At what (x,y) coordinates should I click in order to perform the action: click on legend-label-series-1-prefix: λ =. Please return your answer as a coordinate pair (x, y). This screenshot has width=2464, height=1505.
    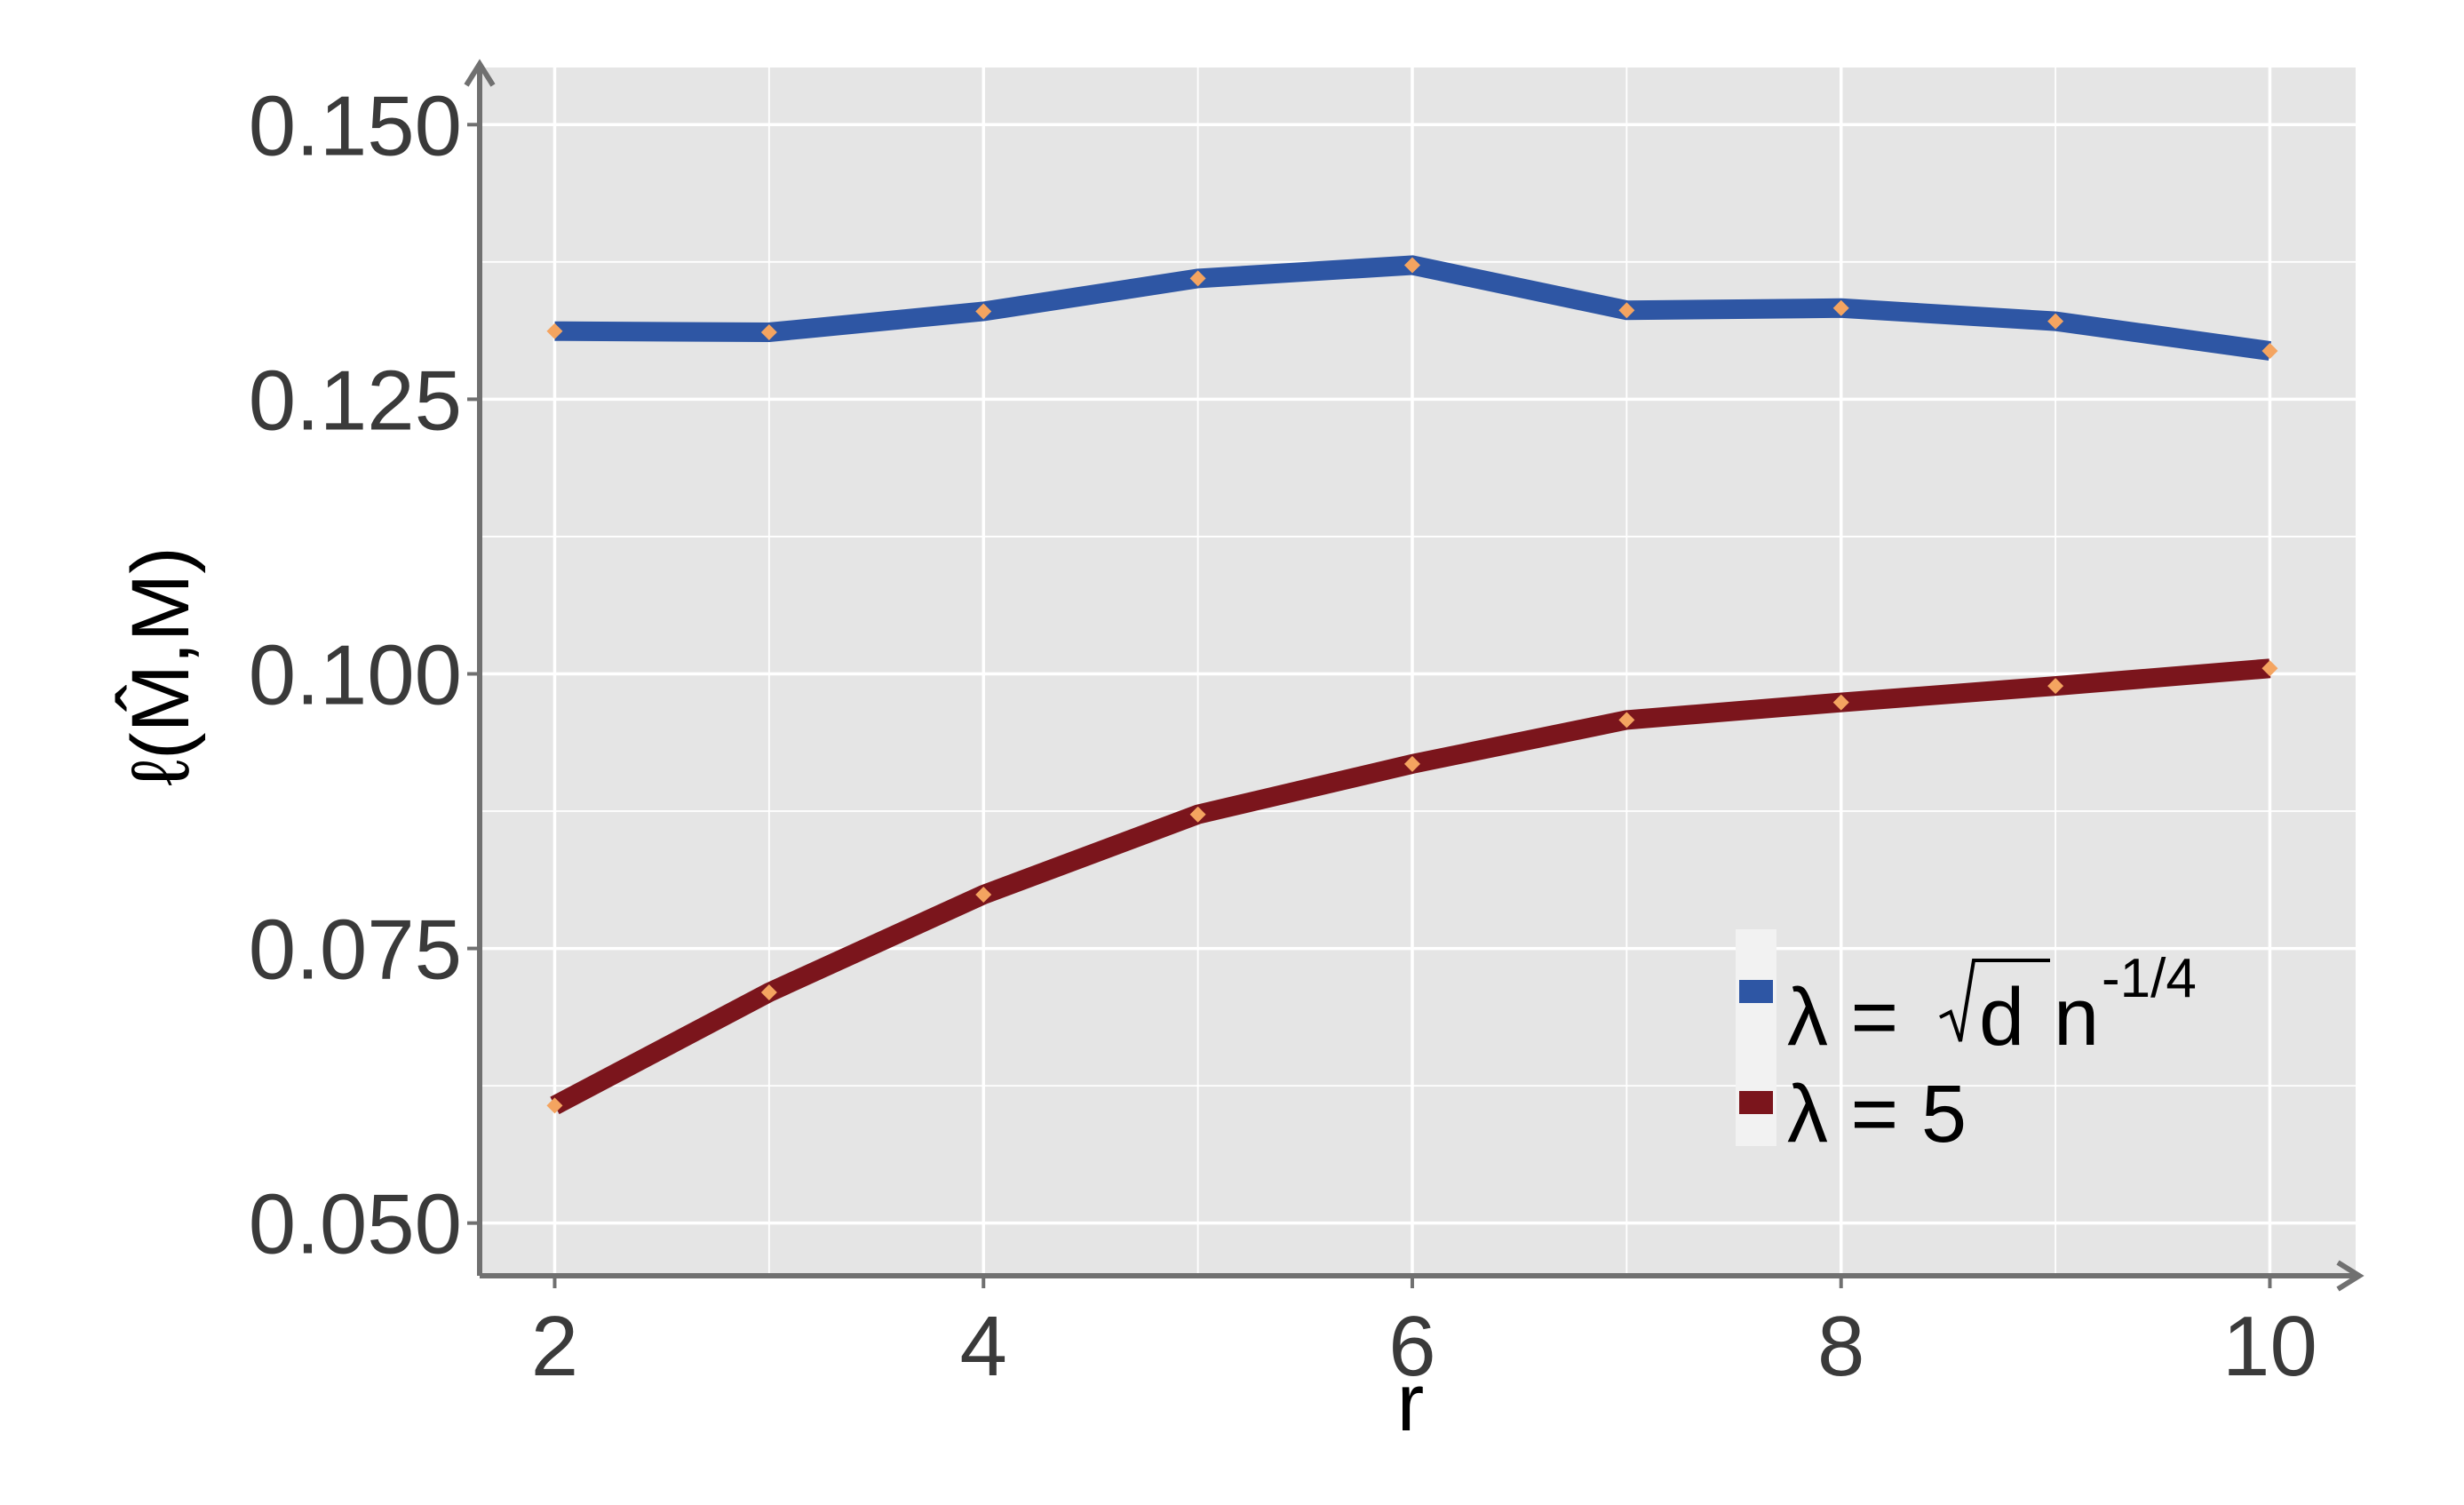
    Looking at the image, I should click on (1842, 1017).